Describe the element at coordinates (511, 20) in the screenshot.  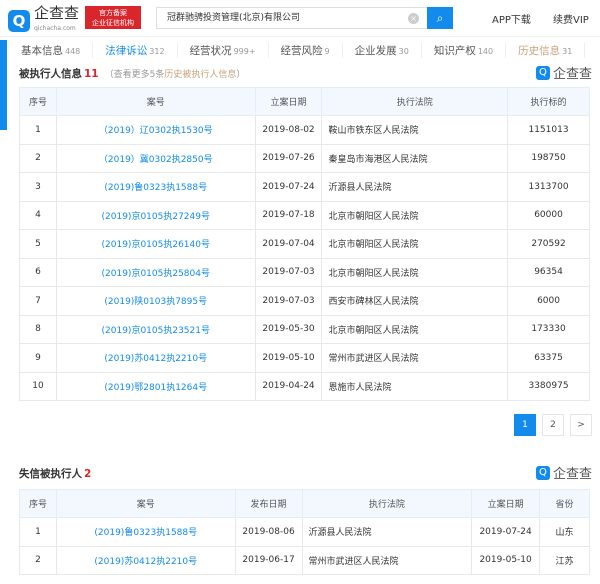
I see `app-download-link: APP下载` at that location.